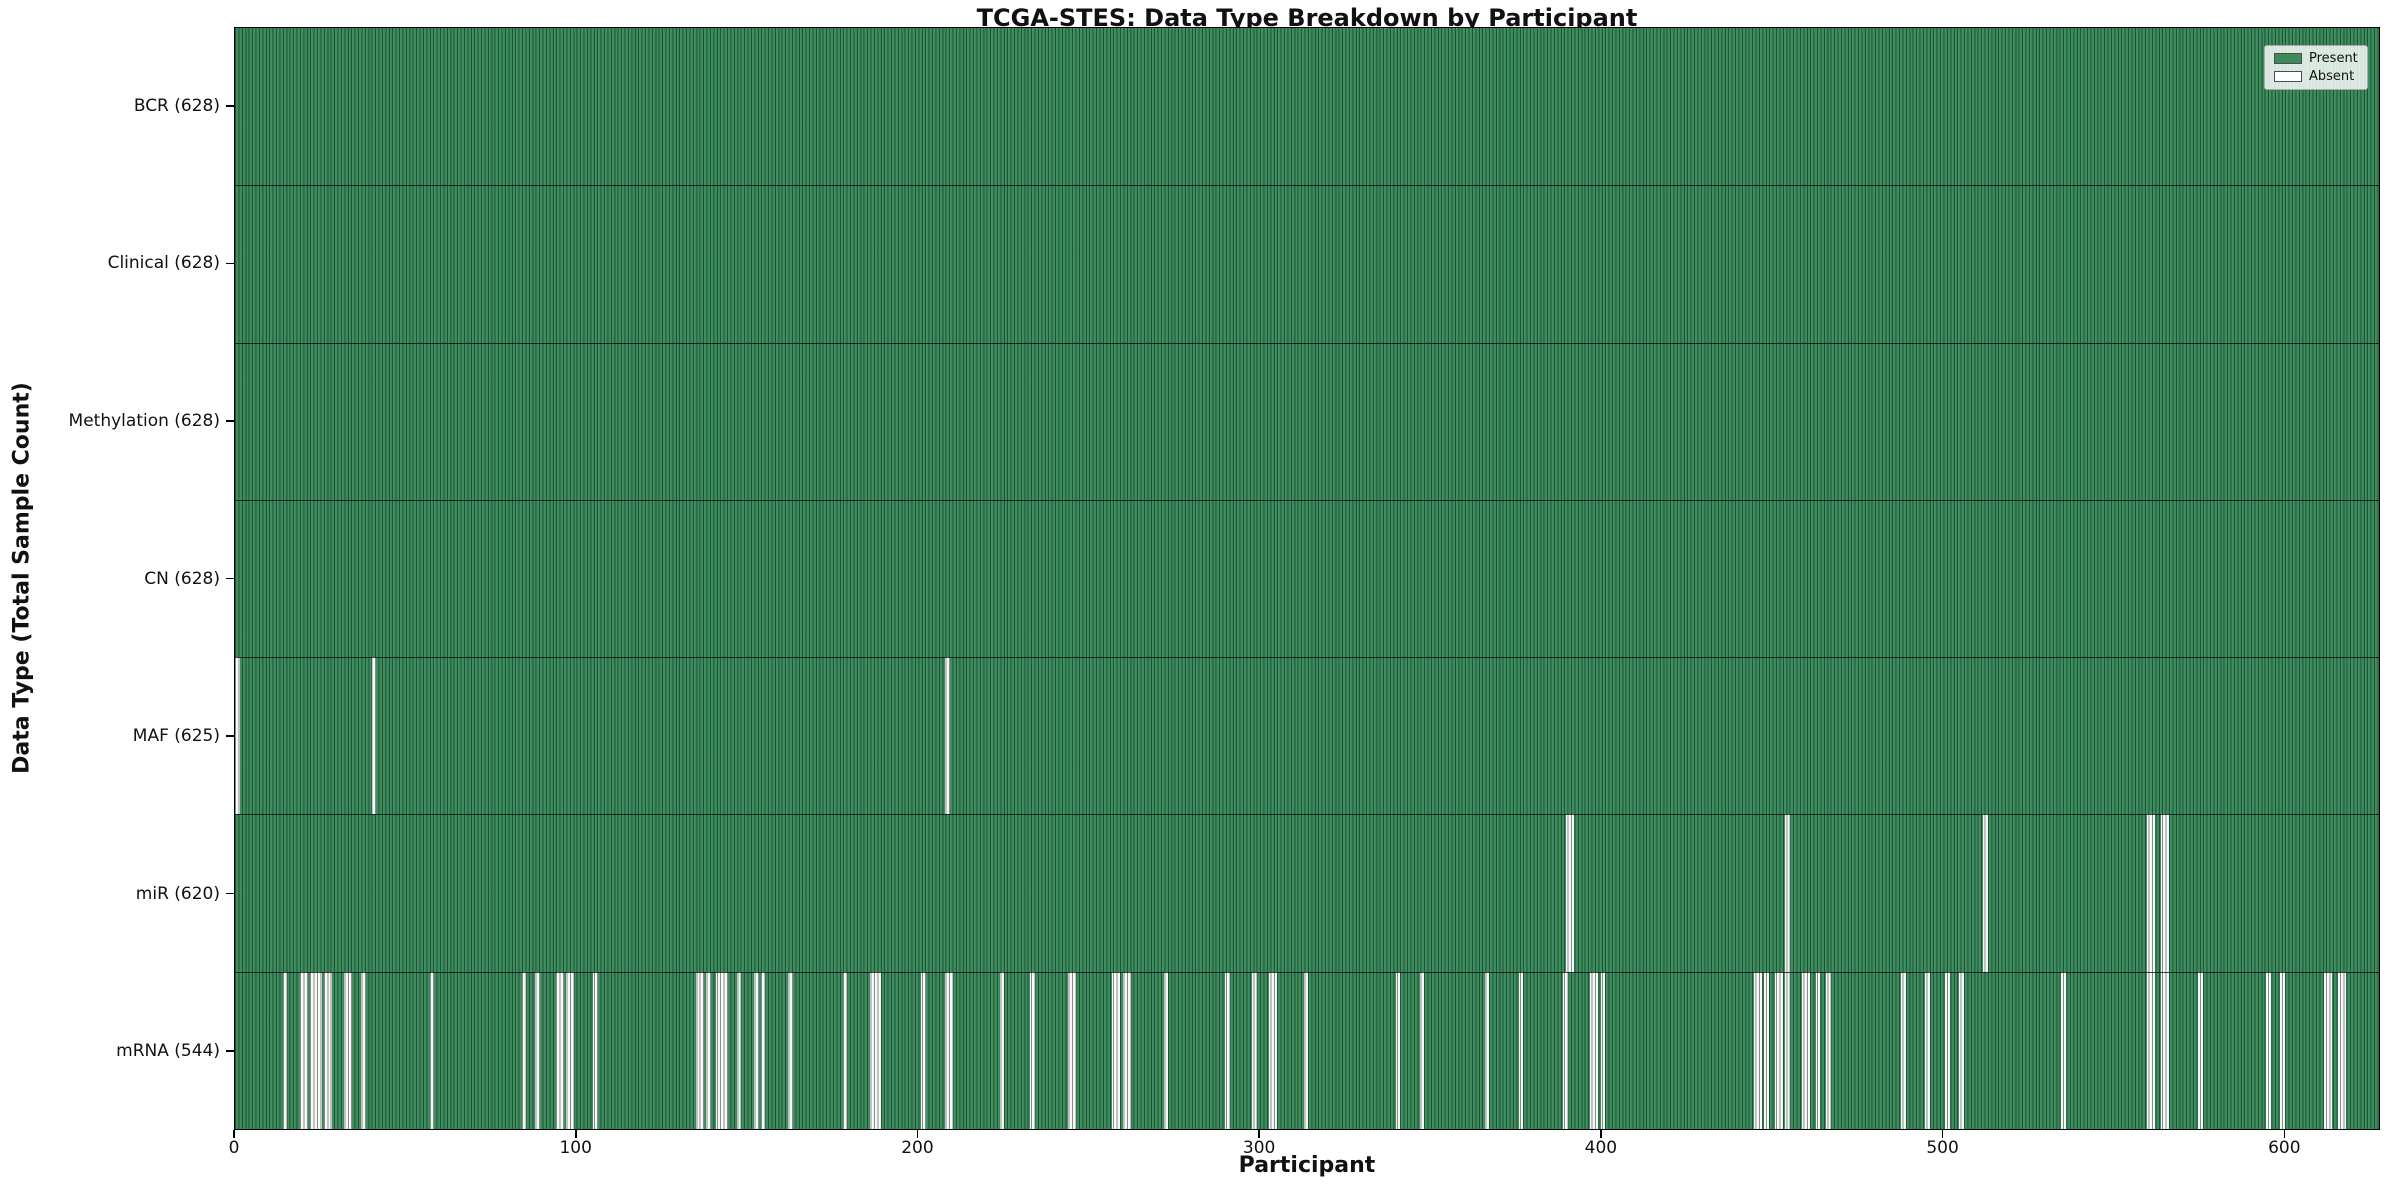 This screenshot has height=1200, width=2400. I want to click on row-mRNA, so click(1307, 1050).